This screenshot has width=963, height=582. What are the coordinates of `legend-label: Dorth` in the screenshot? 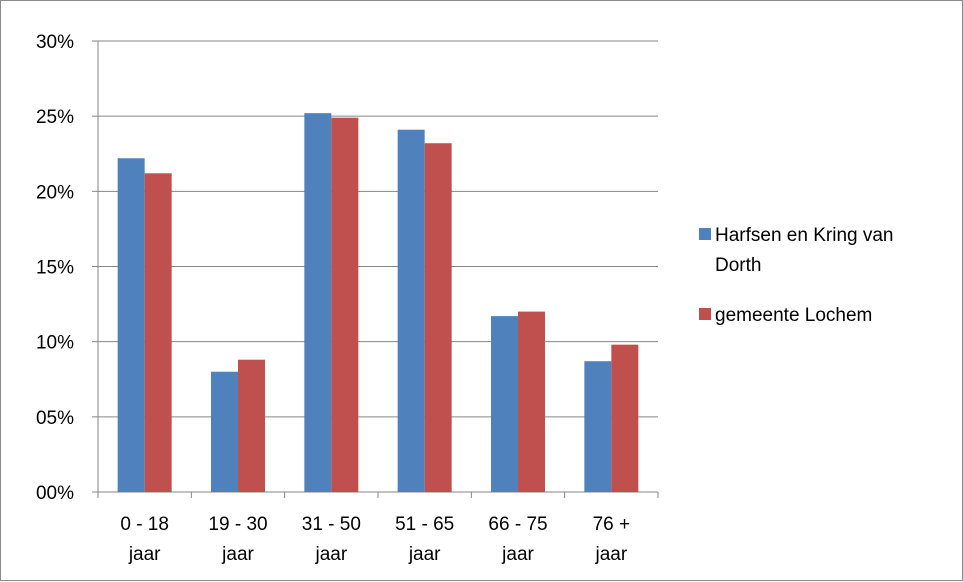 It's located at (738, 265).